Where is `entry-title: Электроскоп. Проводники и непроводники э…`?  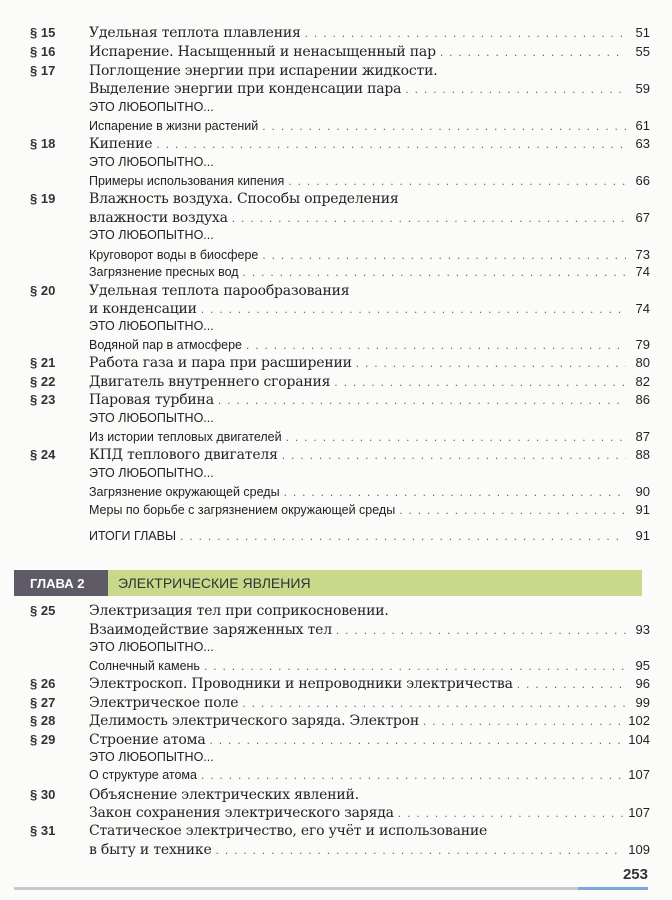 entry-title: Электроскоп. Проводники и непроводники э… is located at coordinates (301, 684).